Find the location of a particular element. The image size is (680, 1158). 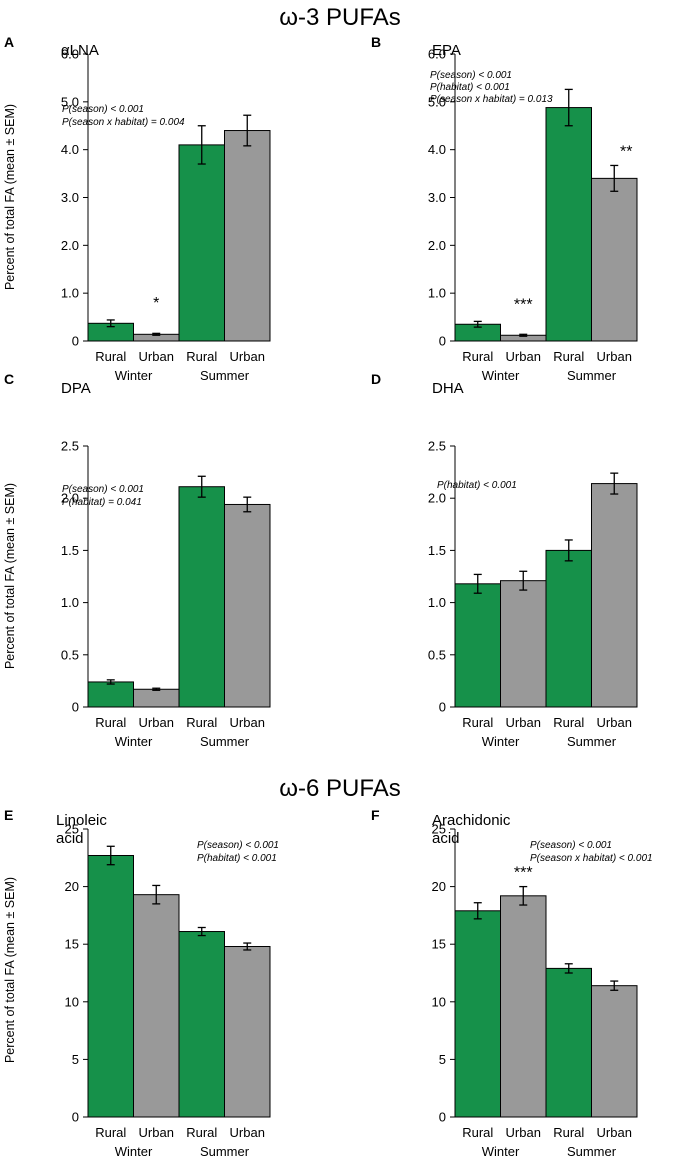

panel-a-y-tick-label: 0 is located at coordinates (75, 341).